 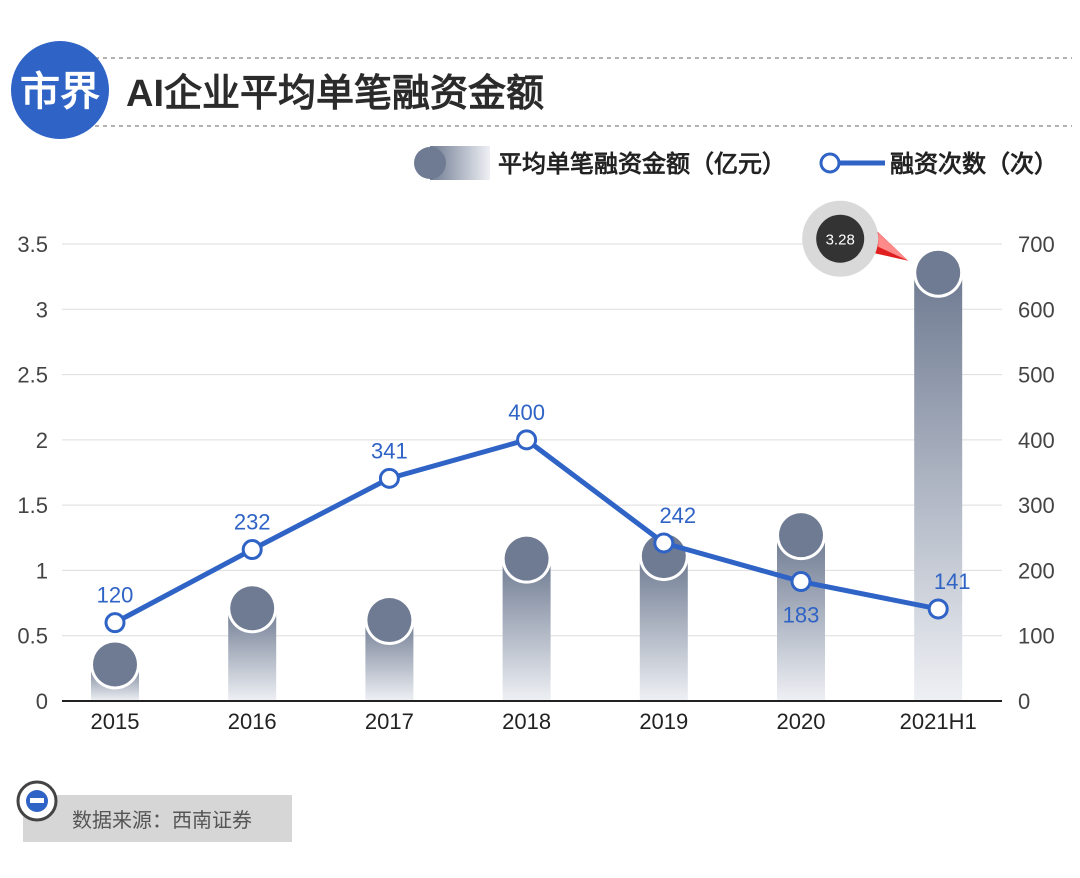 I want to click on y-left-tick-label: 0, so click(x=42, y=701).